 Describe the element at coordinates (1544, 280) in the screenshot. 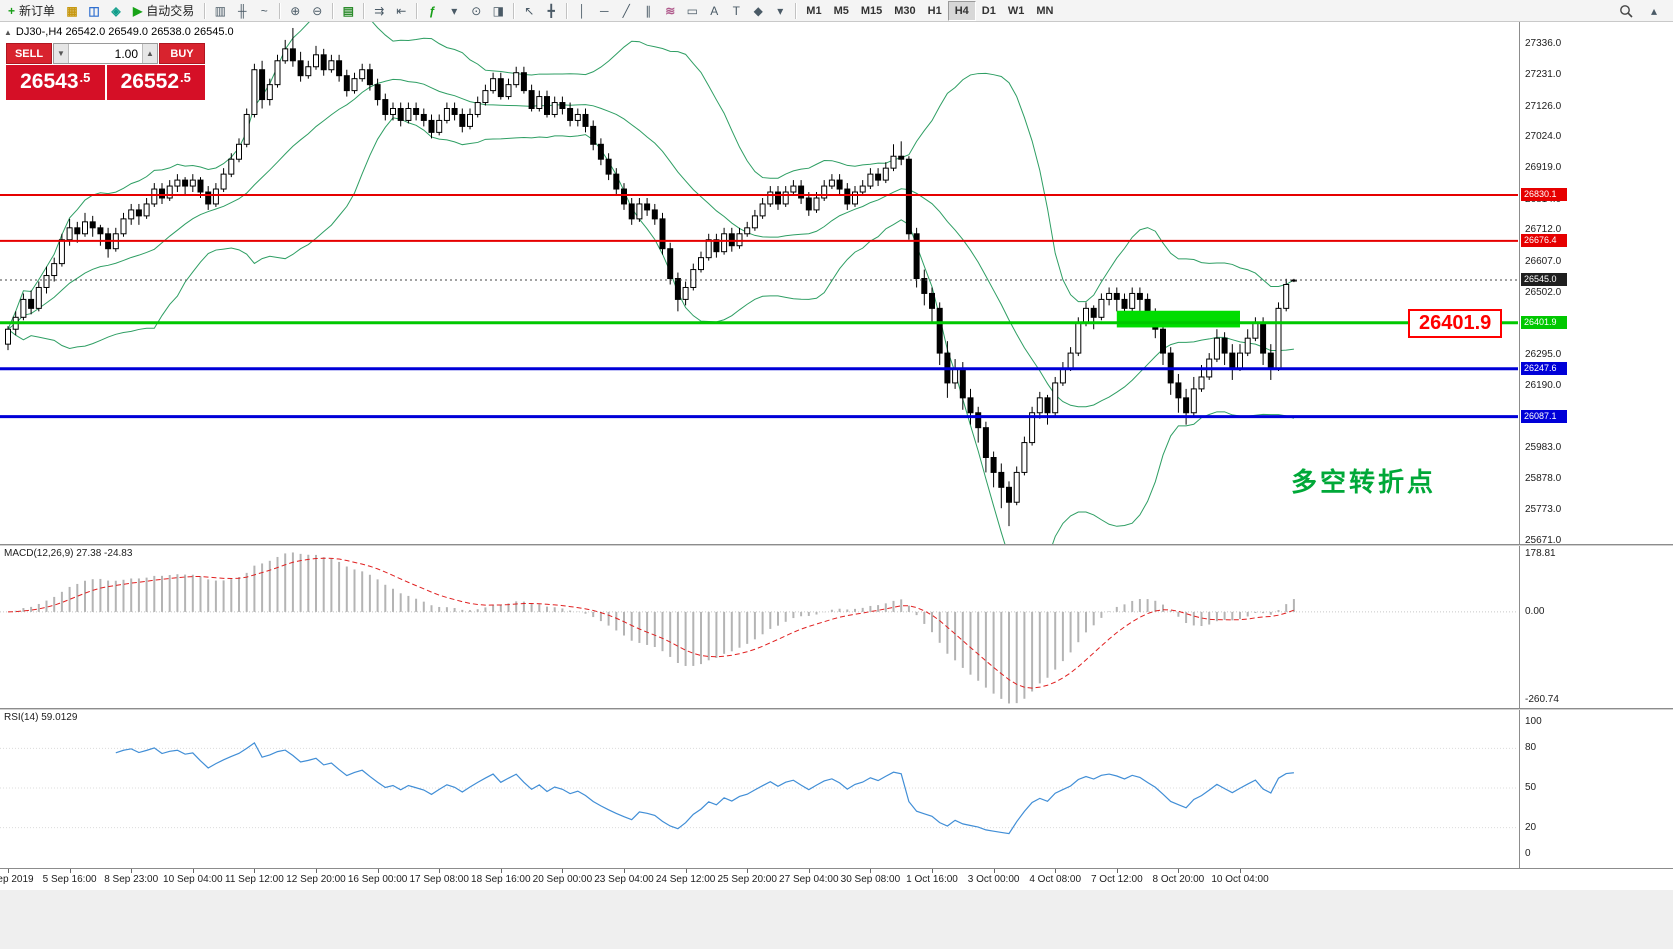

I see `price-axis-tag: 26545.0` at that location.